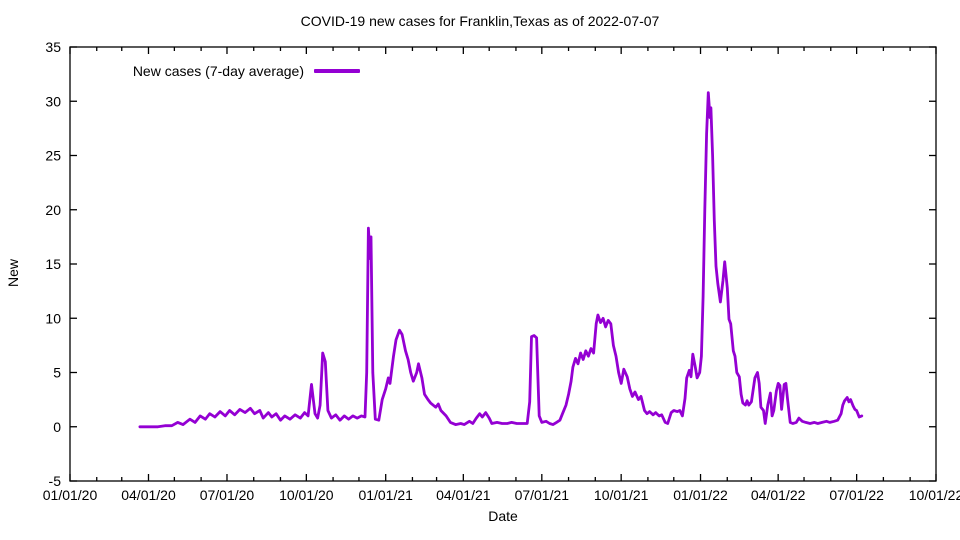 Image resolution: width=960 pixels, height=540 pixels. Describe the element at coordinates (57, 427) in the screenshot. I see `y-tick-label: 0` at that location.